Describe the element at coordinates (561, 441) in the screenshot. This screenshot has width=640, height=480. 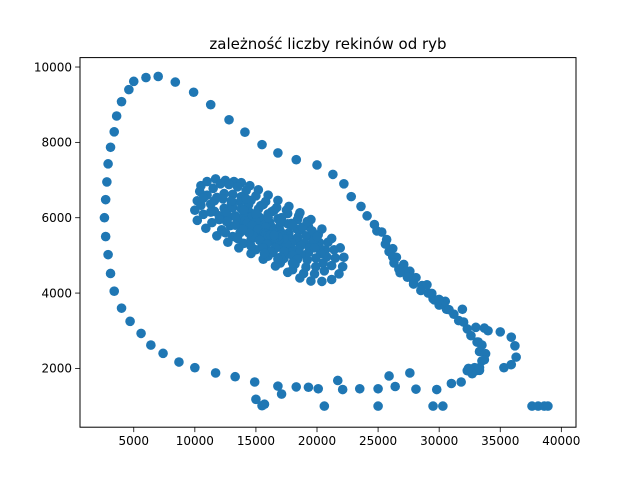
I see `x-tick-label: 40000` at that location.